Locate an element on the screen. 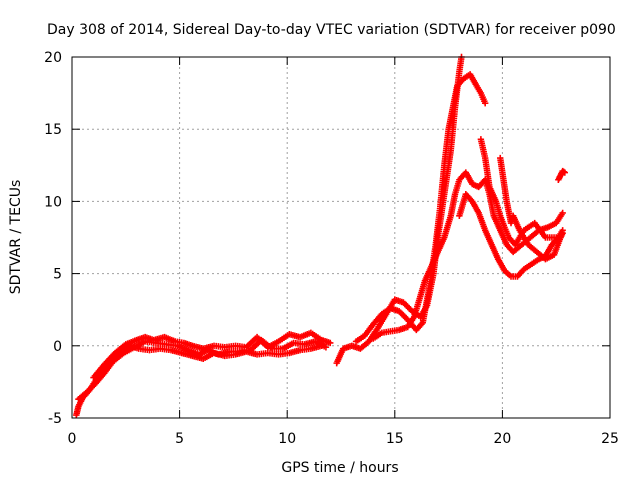  x-tick-label: 25 is located at coordinates (610, 439).